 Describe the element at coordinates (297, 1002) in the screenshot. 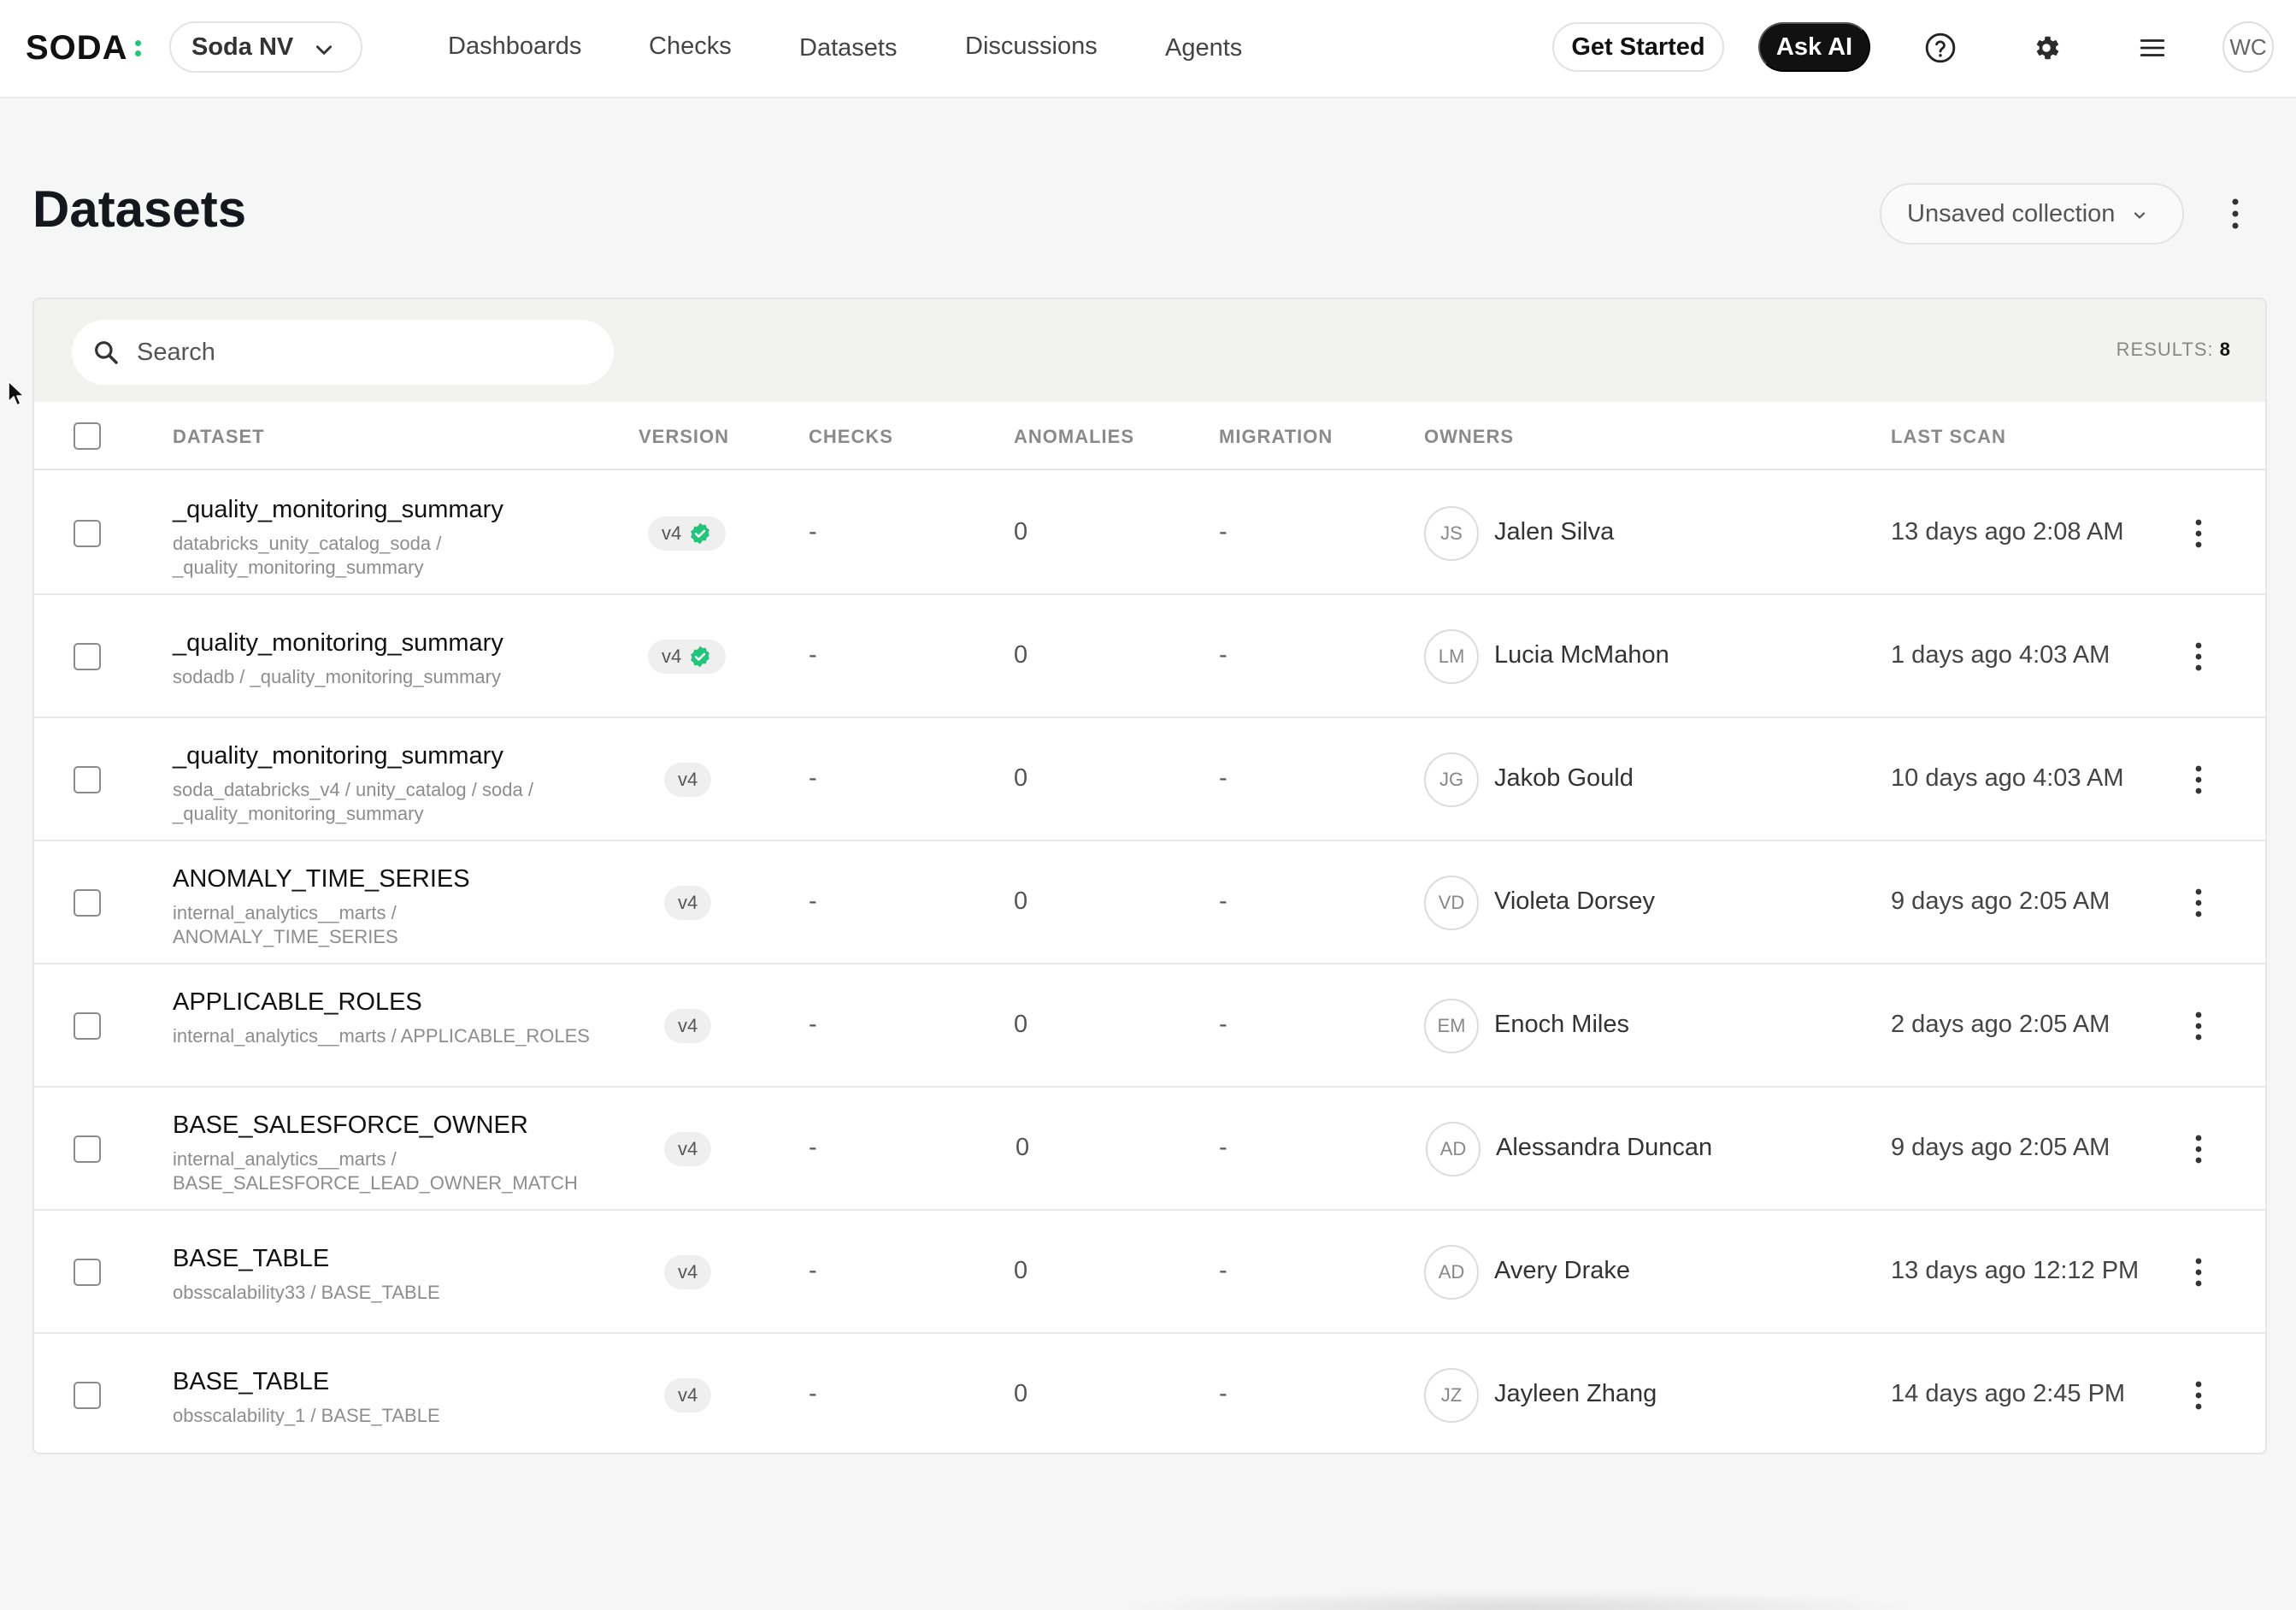

I see `dataset-name: APPLICABLE_ROLES` at that location.